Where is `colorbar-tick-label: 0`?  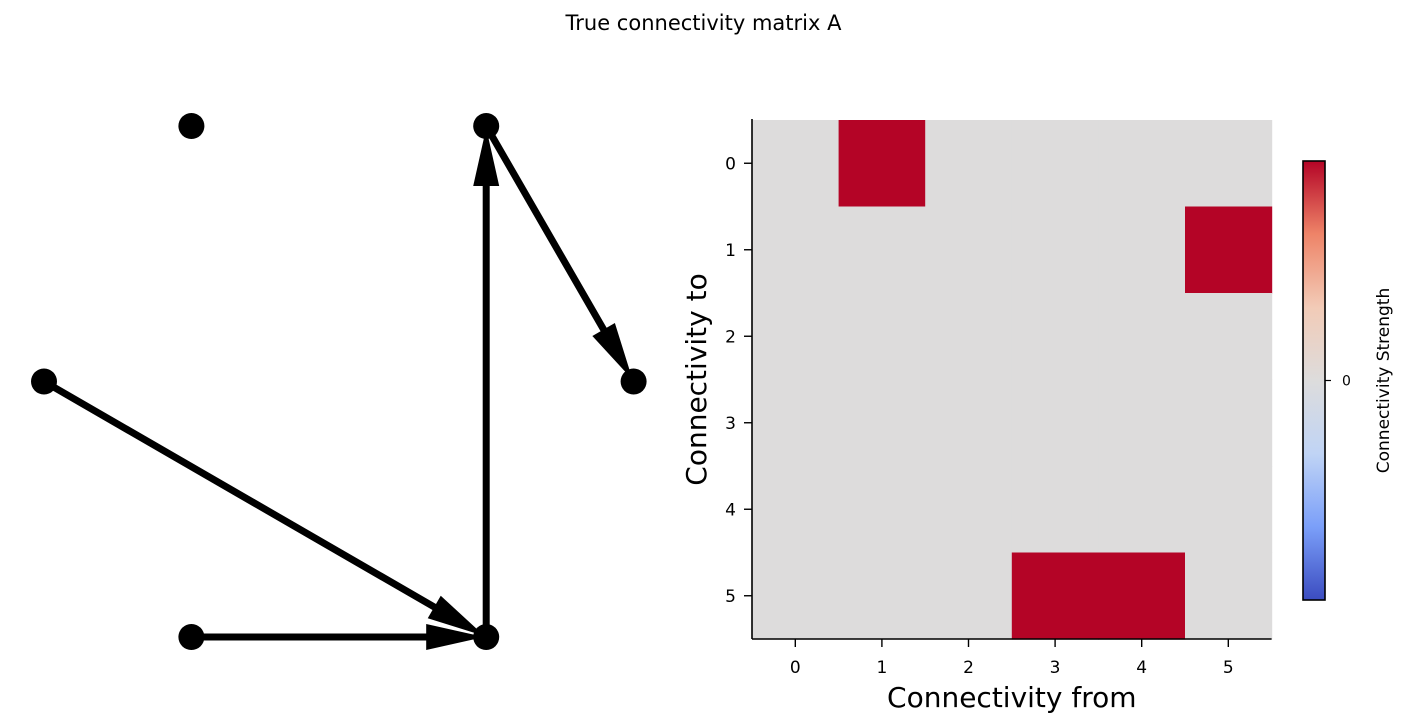 colorbar-tick-label: 0 is located at coordinates (1346, 382).